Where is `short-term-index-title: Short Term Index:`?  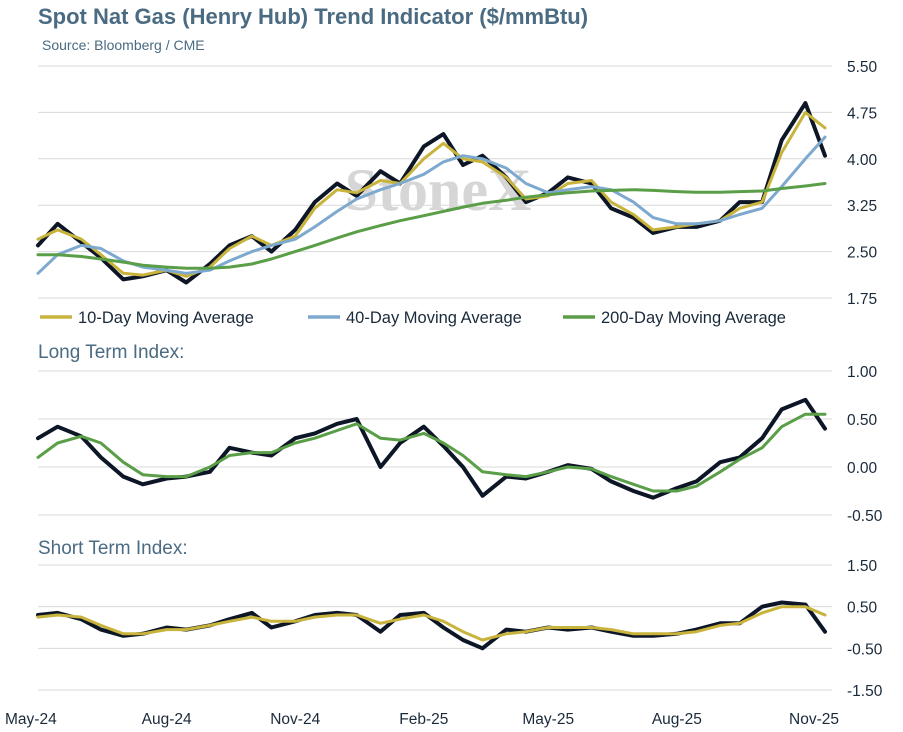
short-term-index-title: Short Term Index: is located at coordinates (113, 548).